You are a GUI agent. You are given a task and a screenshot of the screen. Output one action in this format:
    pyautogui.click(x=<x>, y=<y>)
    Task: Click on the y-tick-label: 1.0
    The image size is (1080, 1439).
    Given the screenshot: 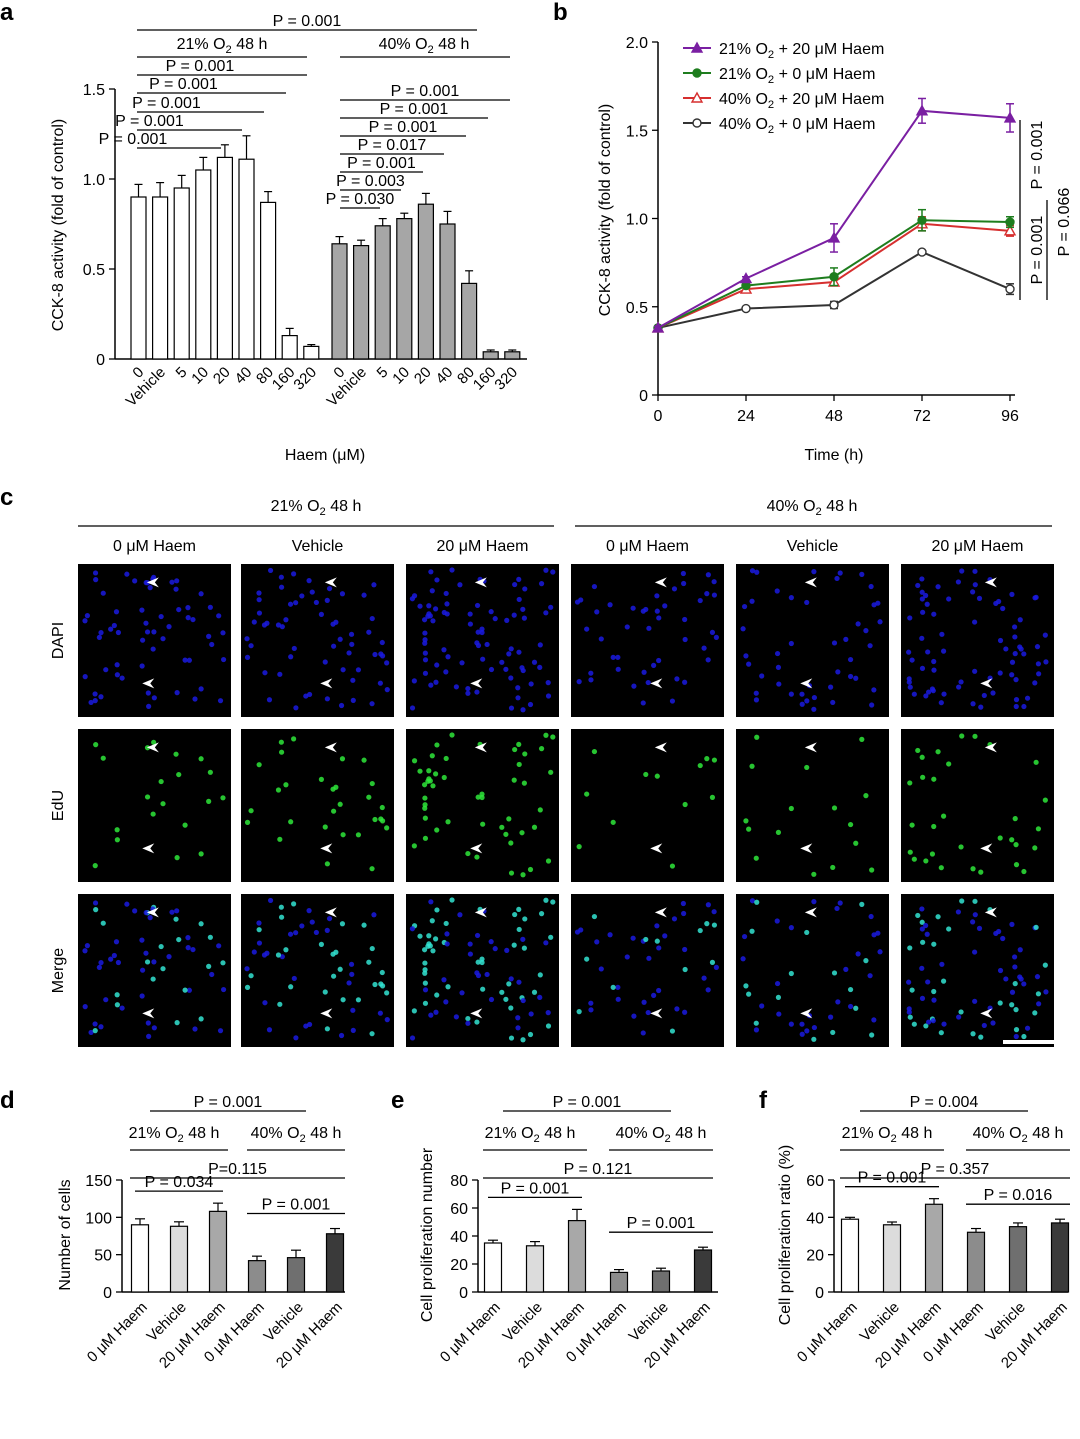 What is the action you would take?
    pyautogui.click(x=637, y=220)
    